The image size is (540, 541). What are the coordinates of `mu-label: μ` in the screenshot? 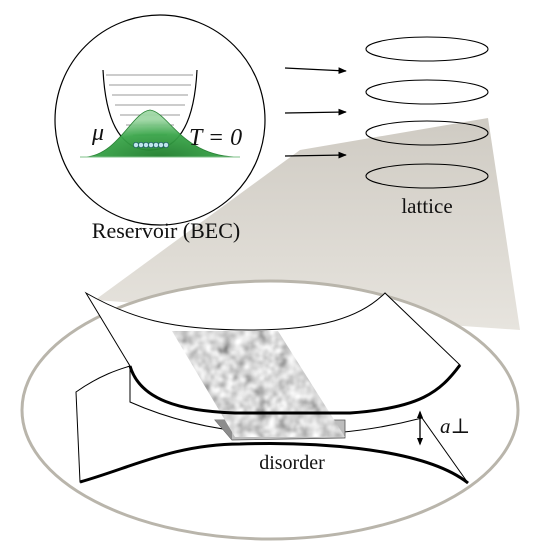 It's located at (97, 133).